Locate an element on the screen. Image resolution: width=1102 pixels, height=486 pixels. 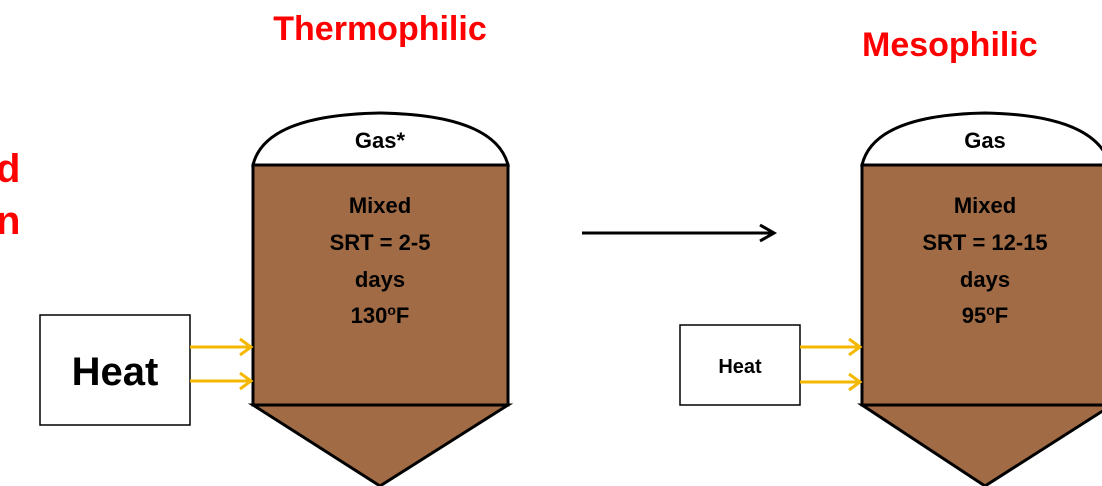
stage-title: Mesophilic is located at coordinates (950, 45).